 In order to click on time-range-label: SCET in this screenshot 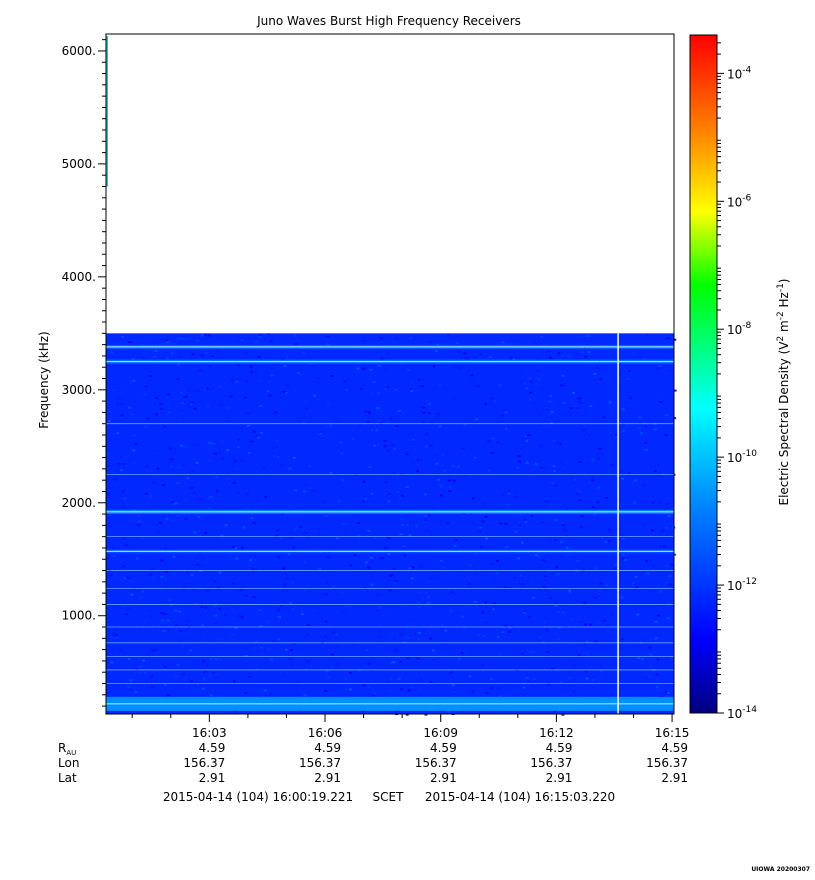, I will do `click(389, 797)`.